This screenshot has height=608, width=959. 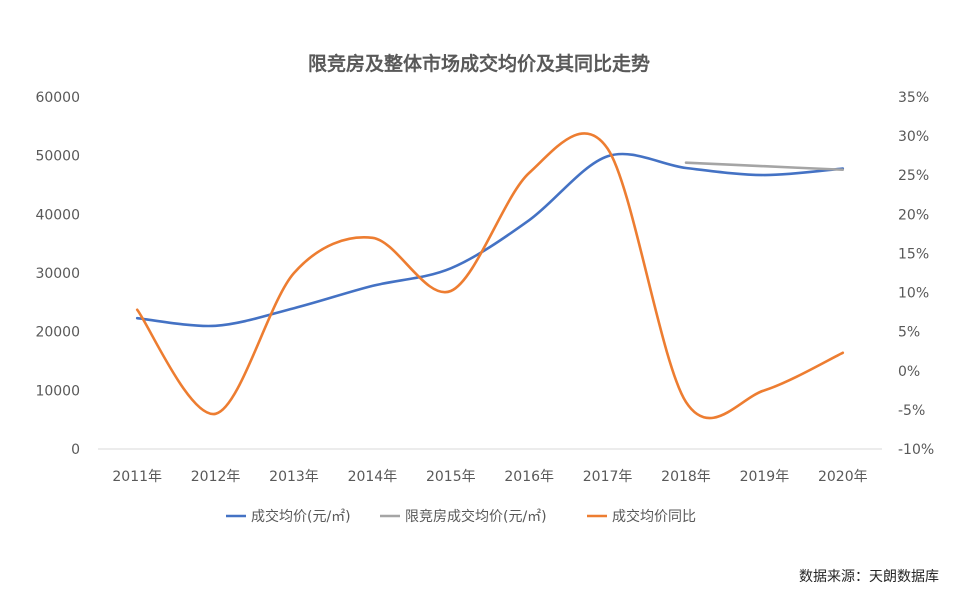 What do you see at coordinates (843, 477) in the screenshot?
I see `x-tick-label: 2020年` at bounding box center [843, 477].